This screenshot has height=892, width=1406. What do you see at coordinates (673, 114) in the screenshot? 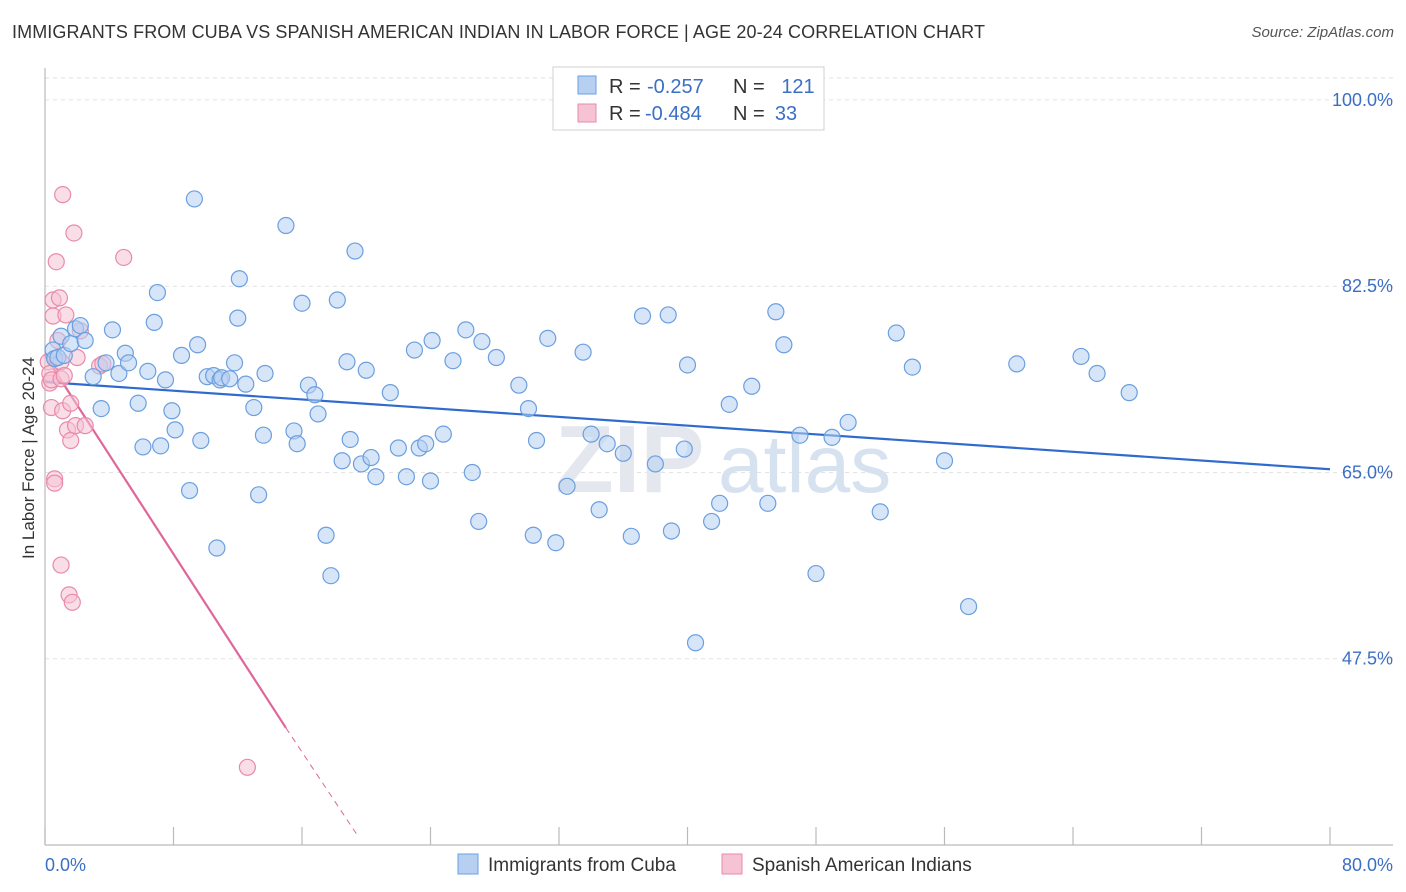
I see `legend-r-value-2: -0.484` at bounding box center [673, 114].